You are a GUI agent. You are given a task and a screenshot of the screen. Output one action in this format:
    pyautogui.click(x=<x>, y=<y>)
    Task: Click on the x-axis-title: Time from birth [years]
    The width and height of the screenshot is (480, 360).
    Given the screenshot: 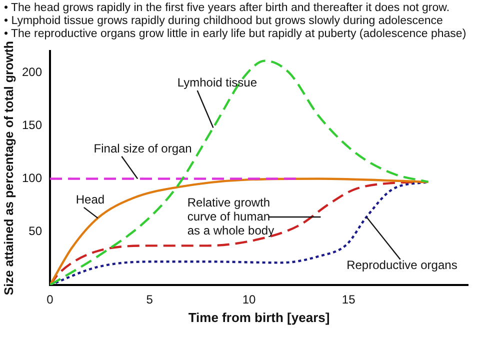 What is the action you would take?
    pyautogui.click(x=259, y=317)
    